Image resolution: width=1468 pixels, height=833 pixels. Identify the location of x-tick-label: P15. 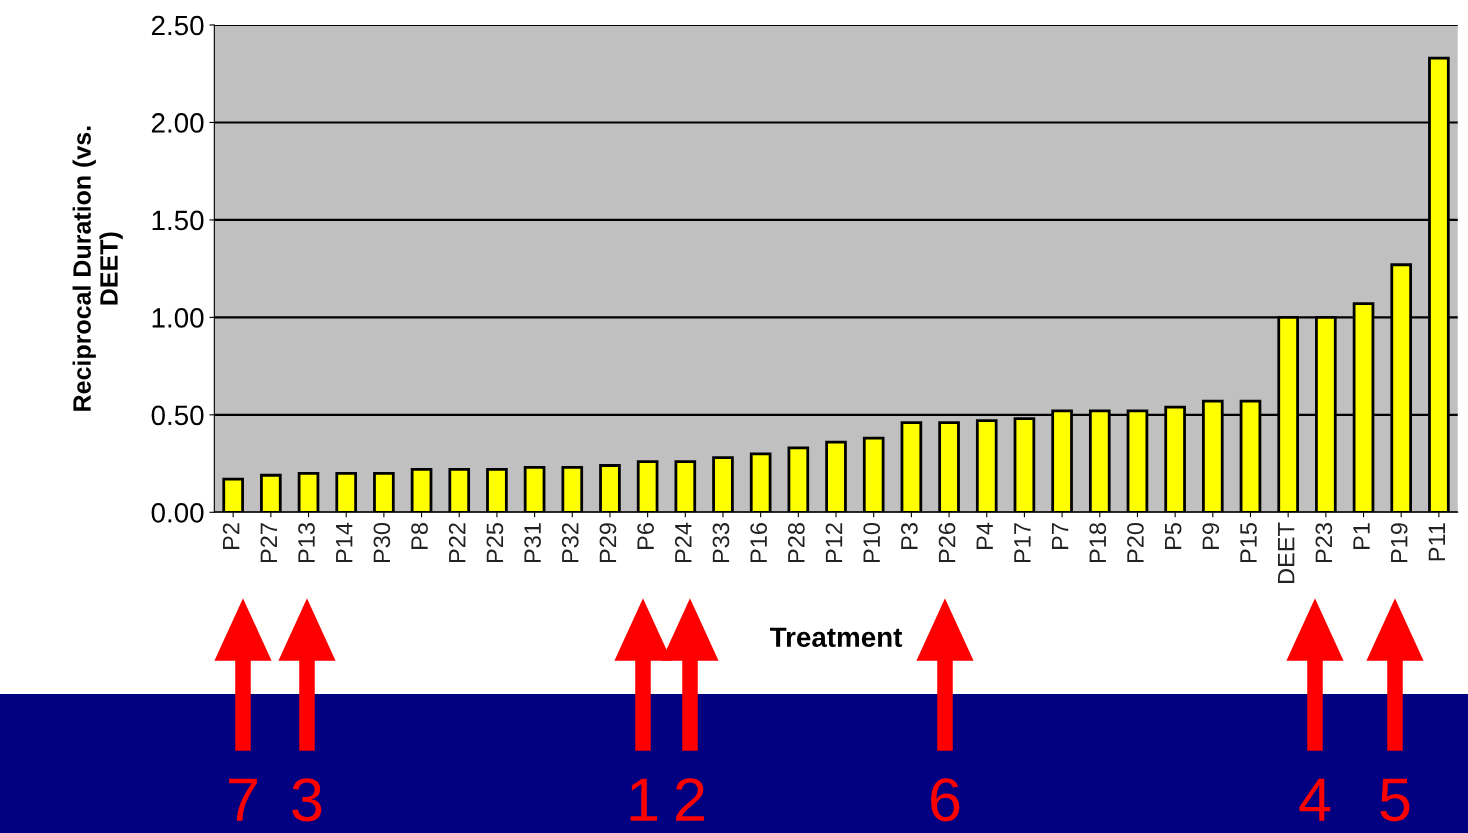
(1248, 543).